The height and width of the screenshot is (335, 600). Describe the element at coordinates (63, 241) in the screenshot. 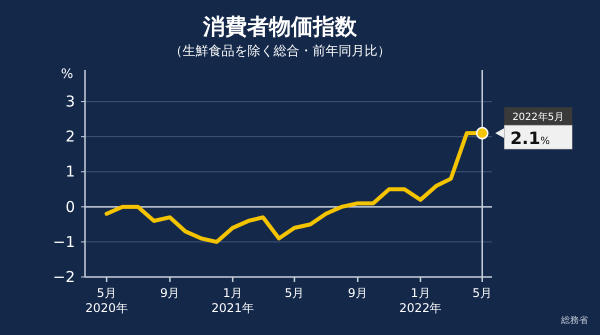

I see `y-tick-label: −1` at that location.